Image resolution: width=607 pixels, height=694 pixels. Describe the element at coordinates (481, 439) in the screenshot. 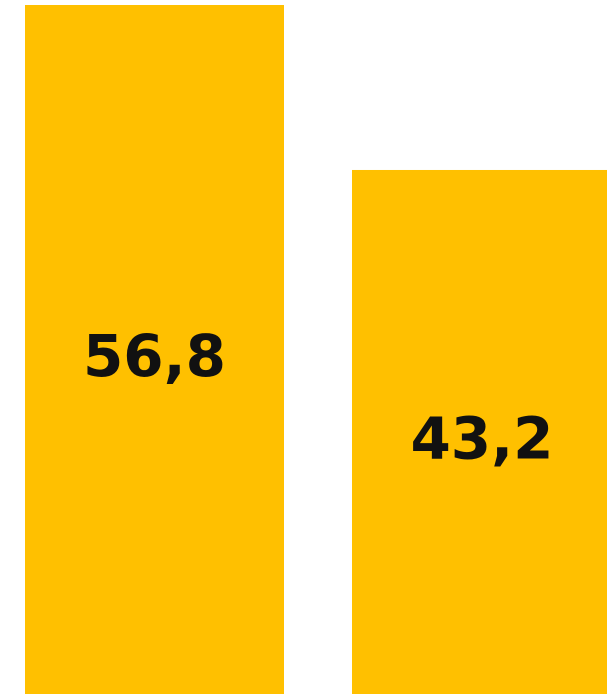

I see `bar-value-label-2: 43,2` at that location.